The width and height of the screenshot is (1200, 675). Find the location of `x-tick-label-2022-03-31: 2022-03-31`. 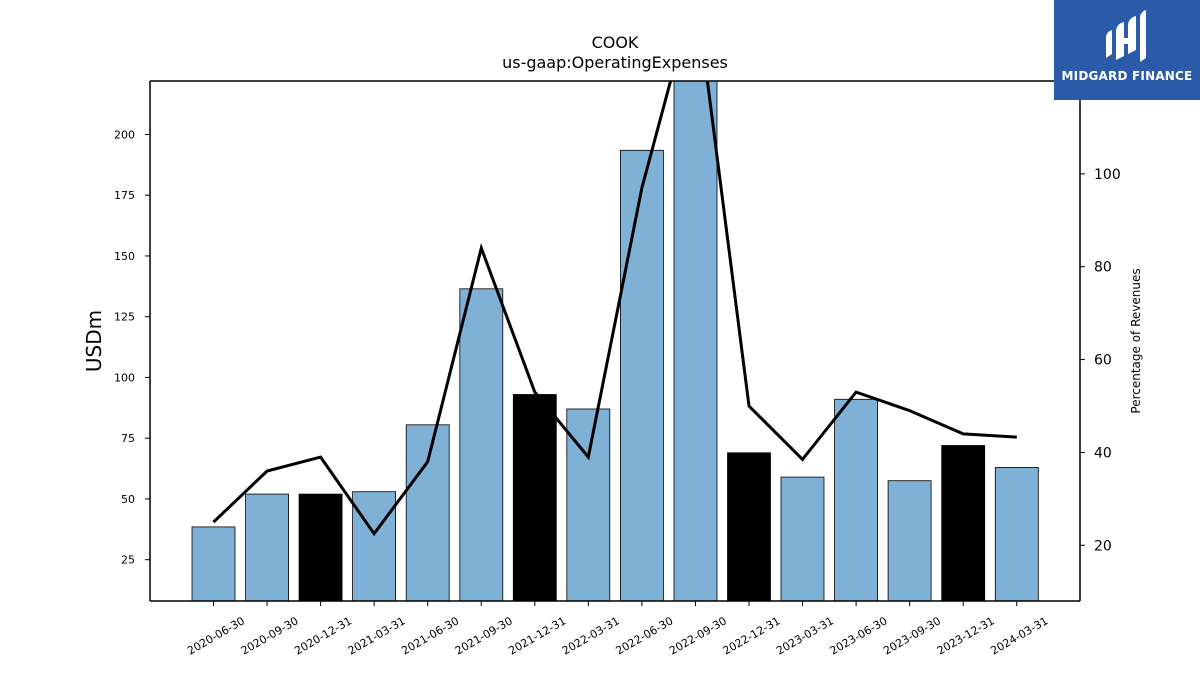

x-tick-label-2022-03-31: 2022-03-31 is located at coordinates (591, 635).